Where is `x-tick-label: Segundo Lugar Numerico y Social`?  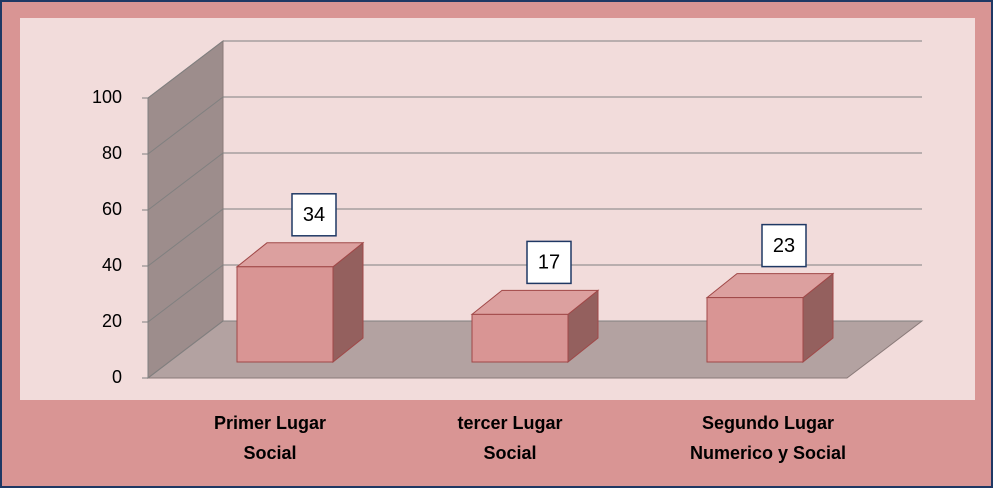 x-tick-label: Segundo Lugar Numerico y Social is located at coordinates (768, 438).